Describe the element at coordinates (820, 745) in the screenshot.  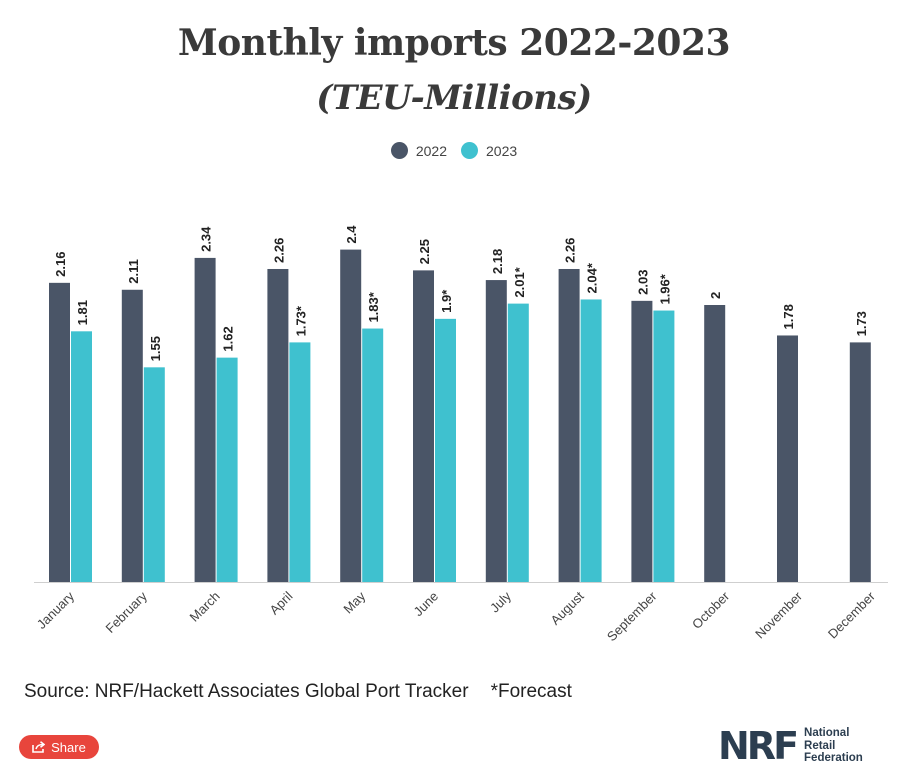
I see `logo-line-2: Retail` at that location.